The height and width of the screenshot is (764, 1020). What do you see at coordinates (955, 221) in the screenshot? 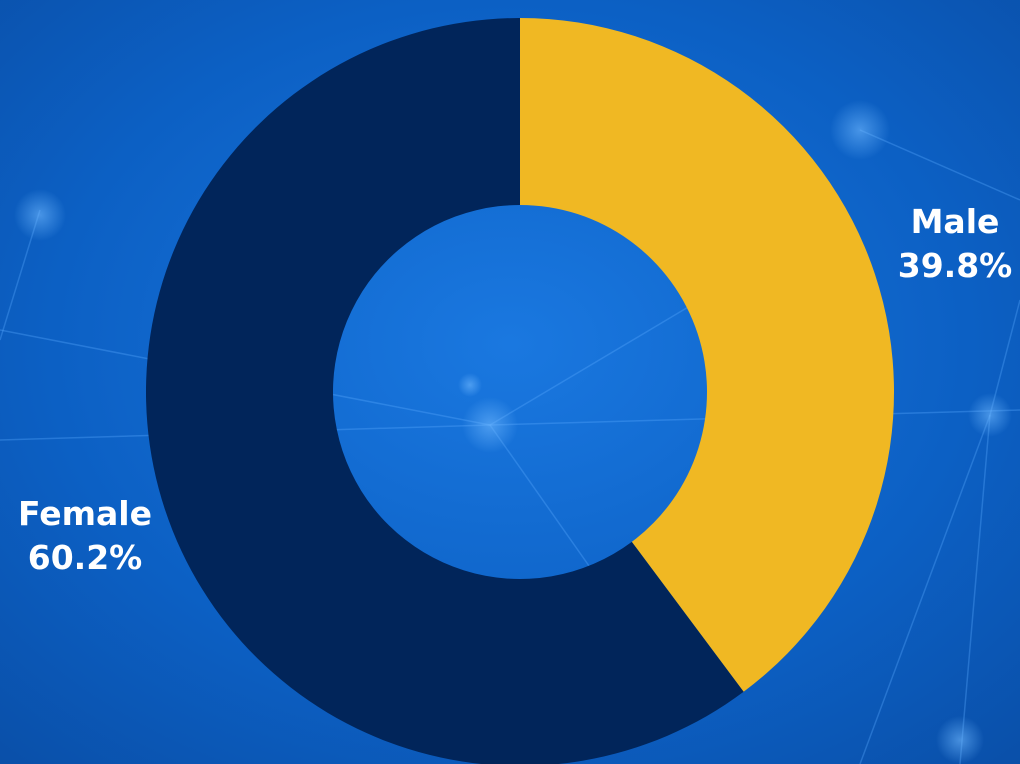
I see `label-male-category: Male` at bounding box center [955, 221].